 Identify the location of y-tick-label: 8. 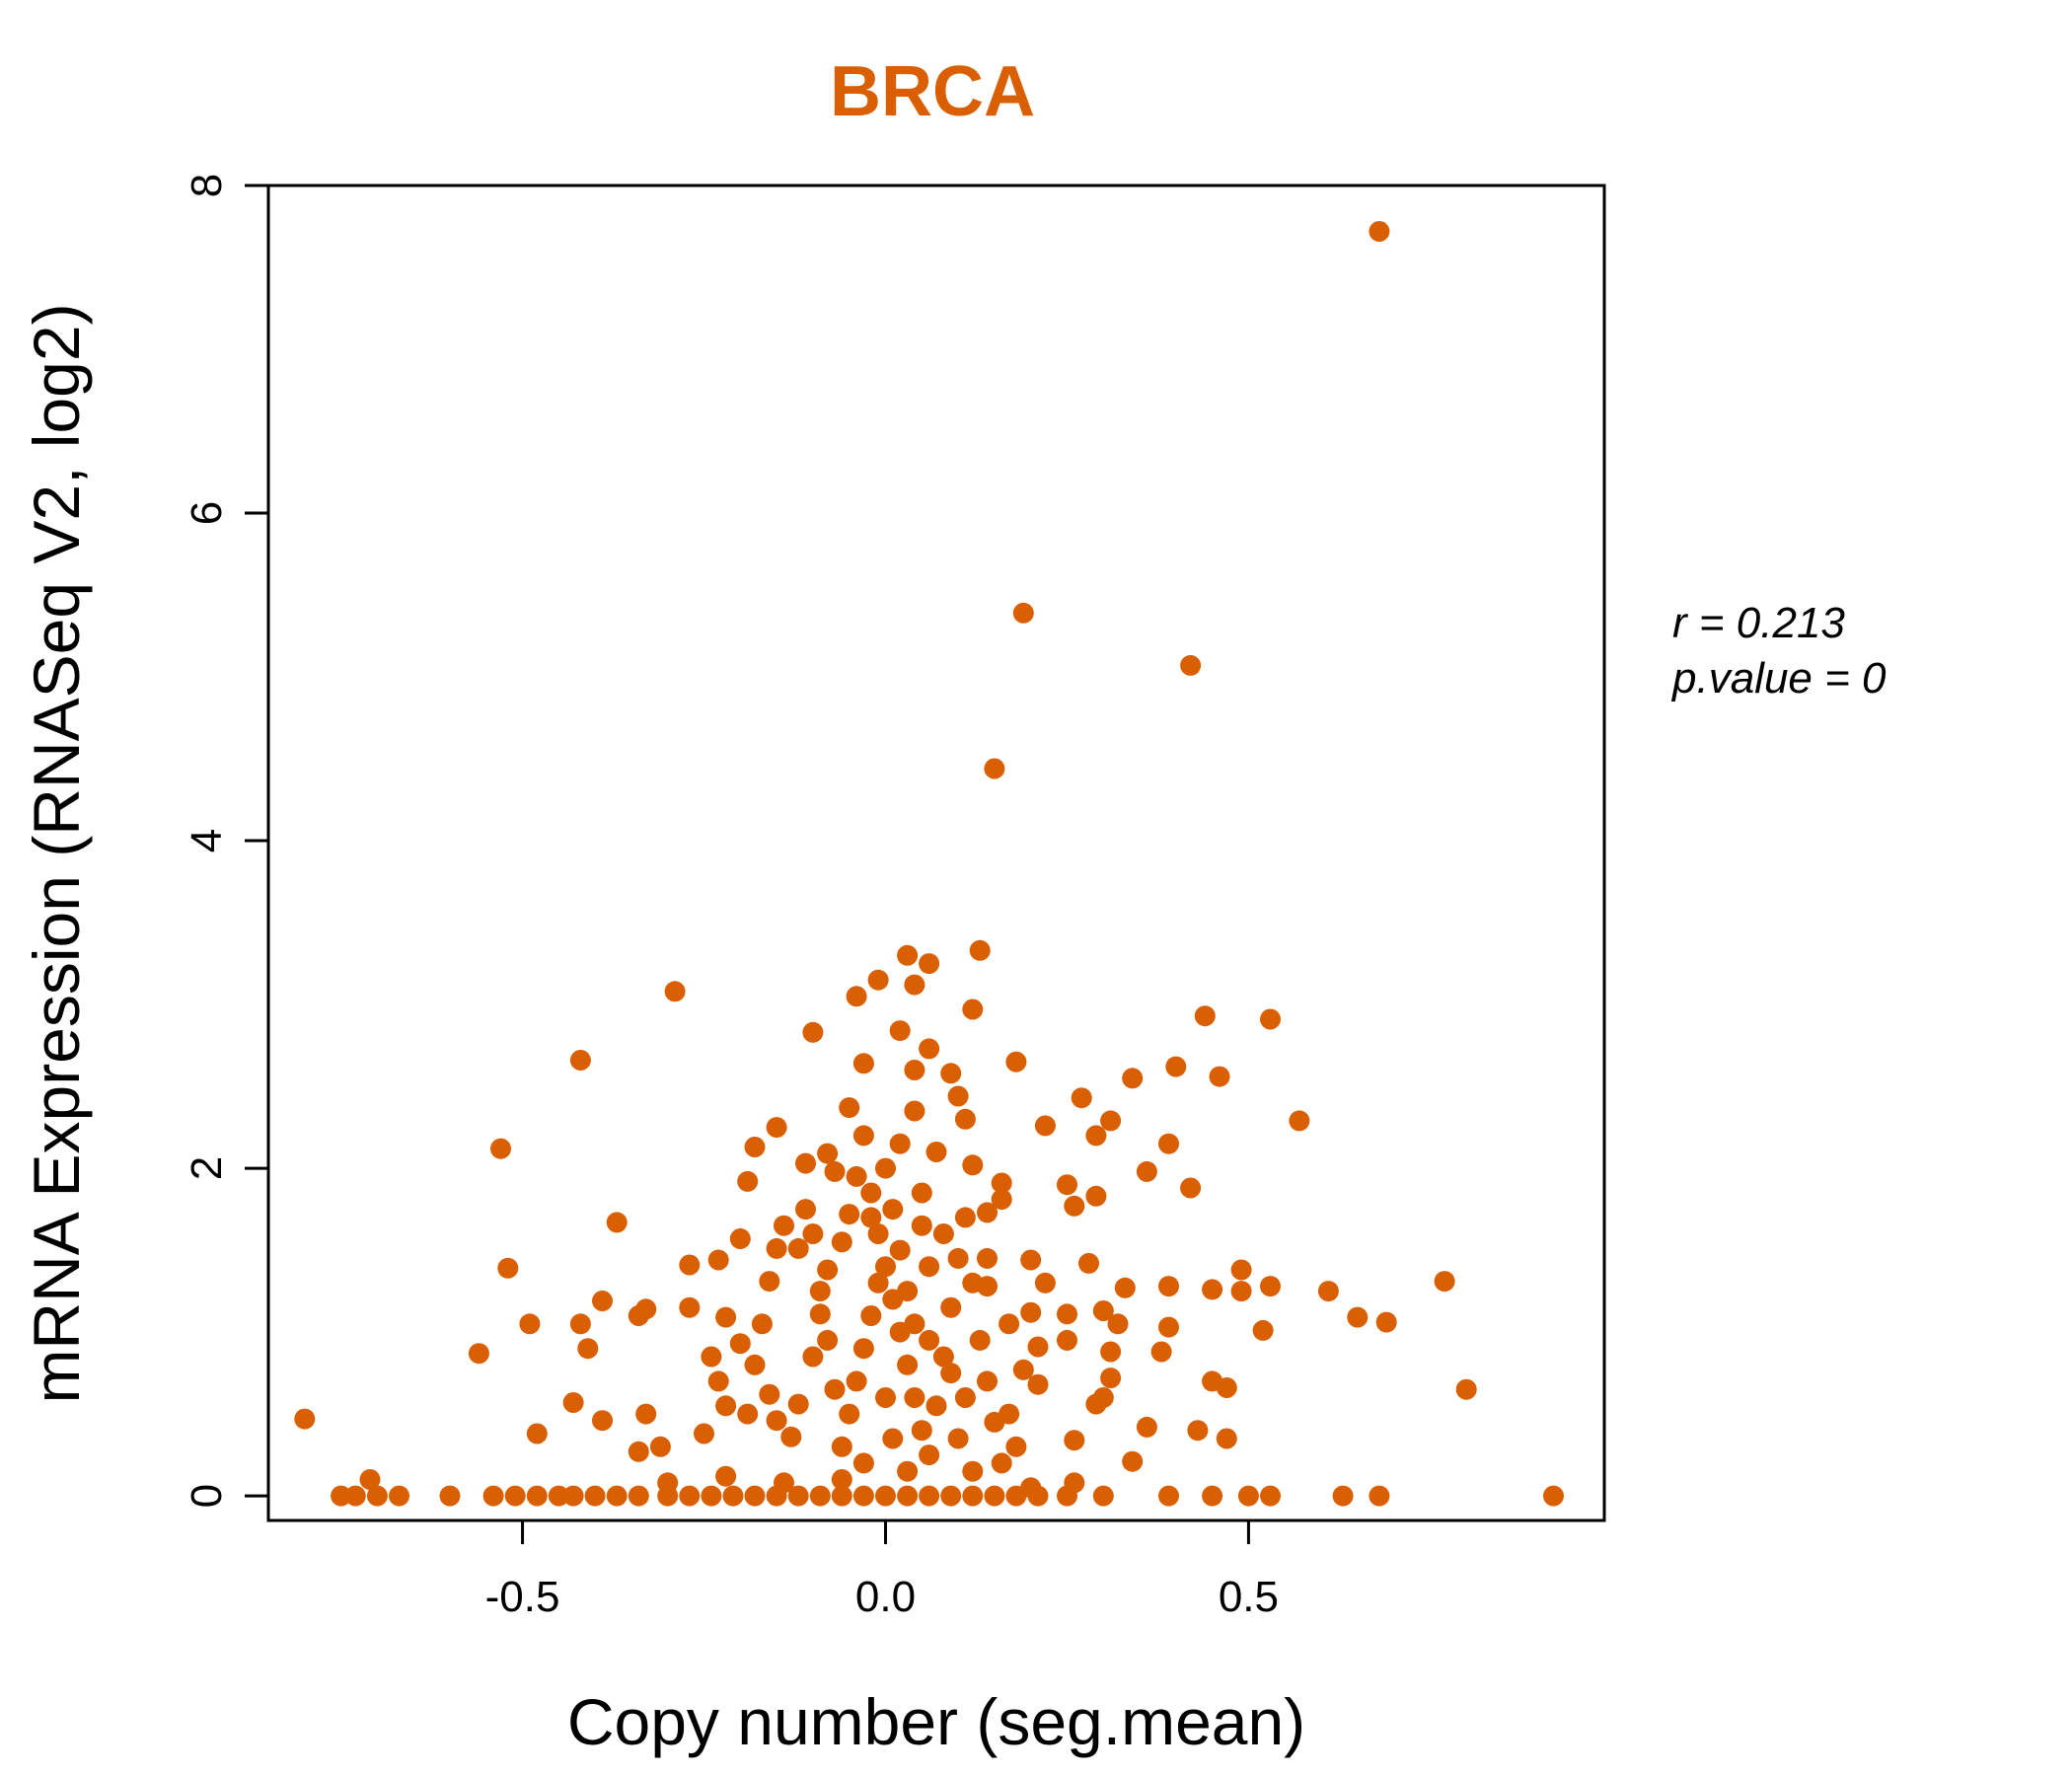
(207, 186).